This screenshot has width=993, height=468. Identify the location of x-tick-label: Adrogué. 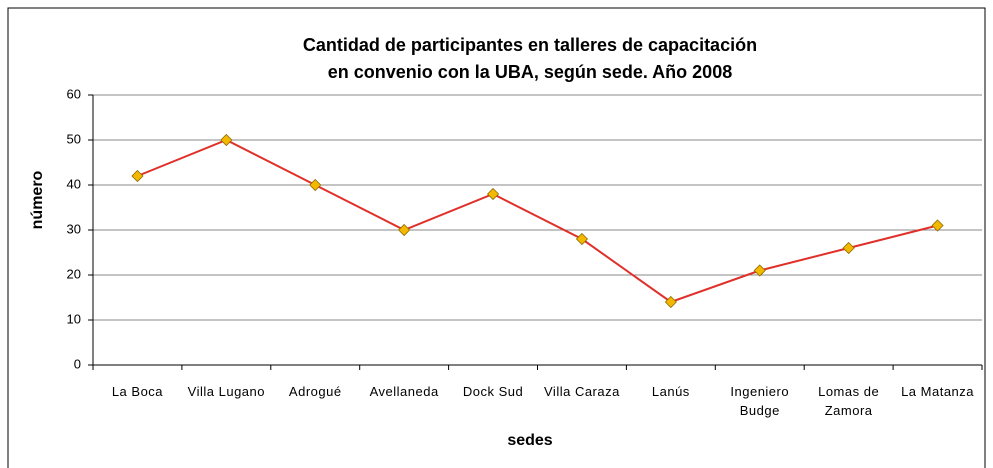
(315, 391).